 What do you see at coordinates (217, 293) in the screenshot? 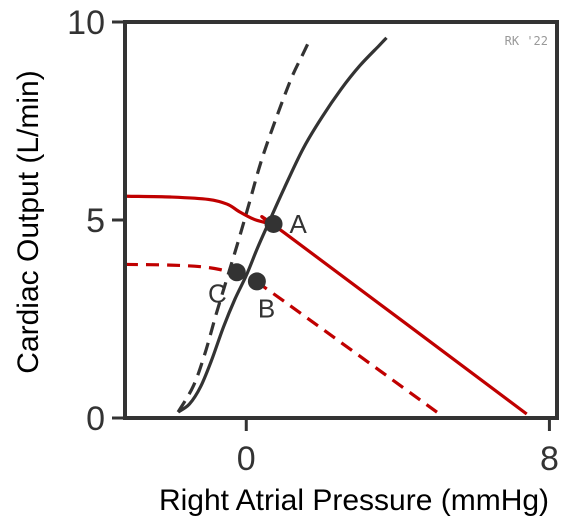
I see `point-label-c: C` at bounding box center [217, 293].